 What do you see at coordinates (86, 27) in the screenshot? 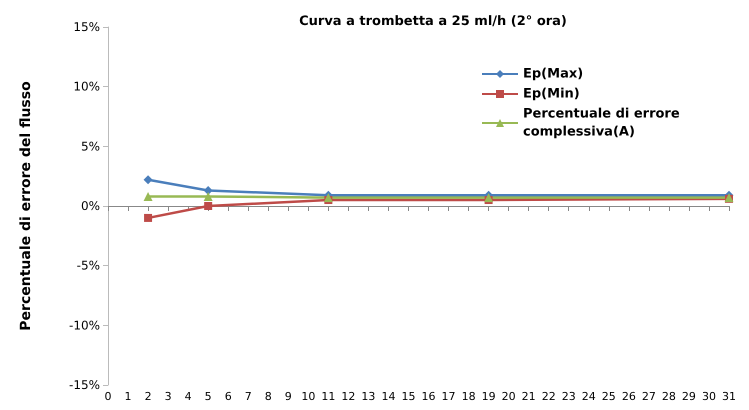
I see `y-tick-label: 15%` at bounding box center [86, 27].